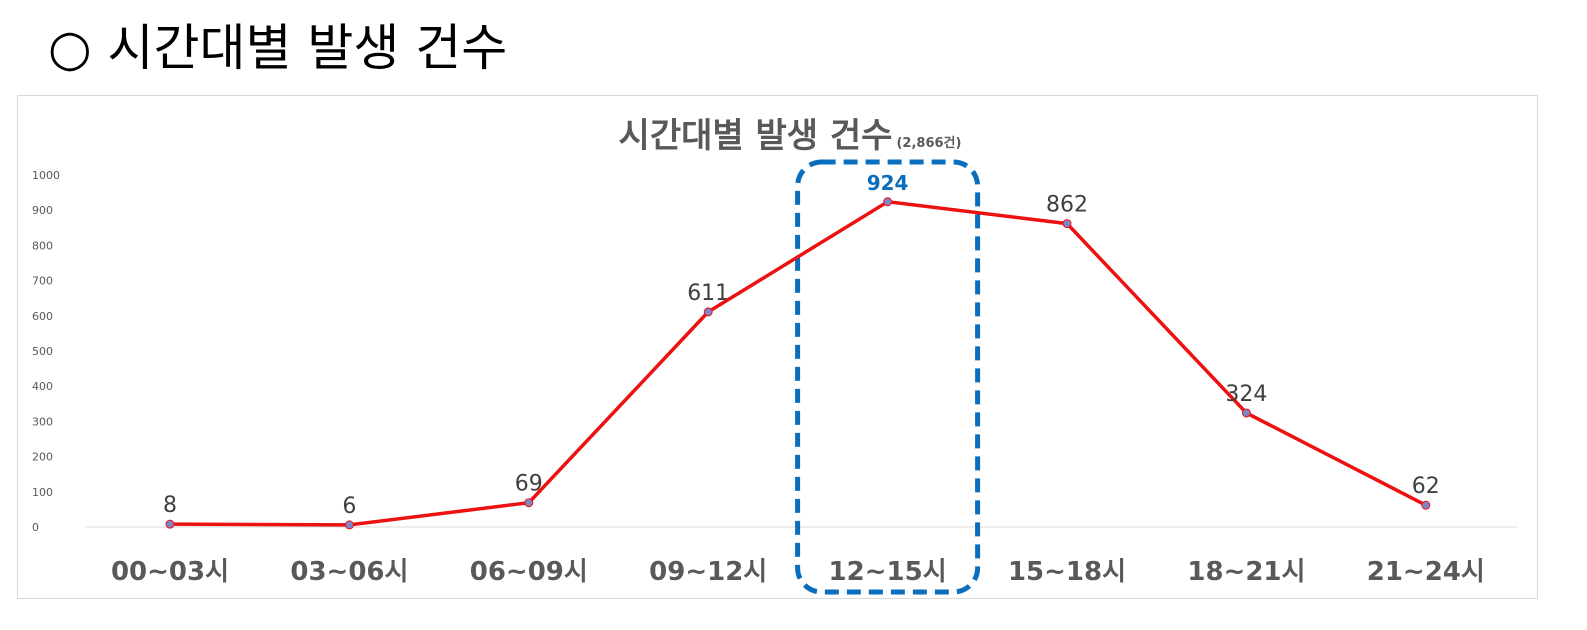 This screenshot has height=630, width=1587. Describe the element at coordinates (35, 527) in the screenshot. I see `y-tick-label: 0` at that location.